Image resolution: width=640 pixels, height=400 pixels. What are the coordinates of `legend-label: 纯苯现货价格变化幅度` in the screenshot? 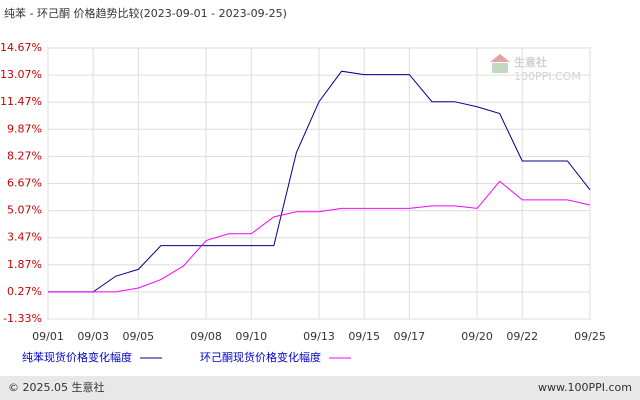 It's located at (77, 357).